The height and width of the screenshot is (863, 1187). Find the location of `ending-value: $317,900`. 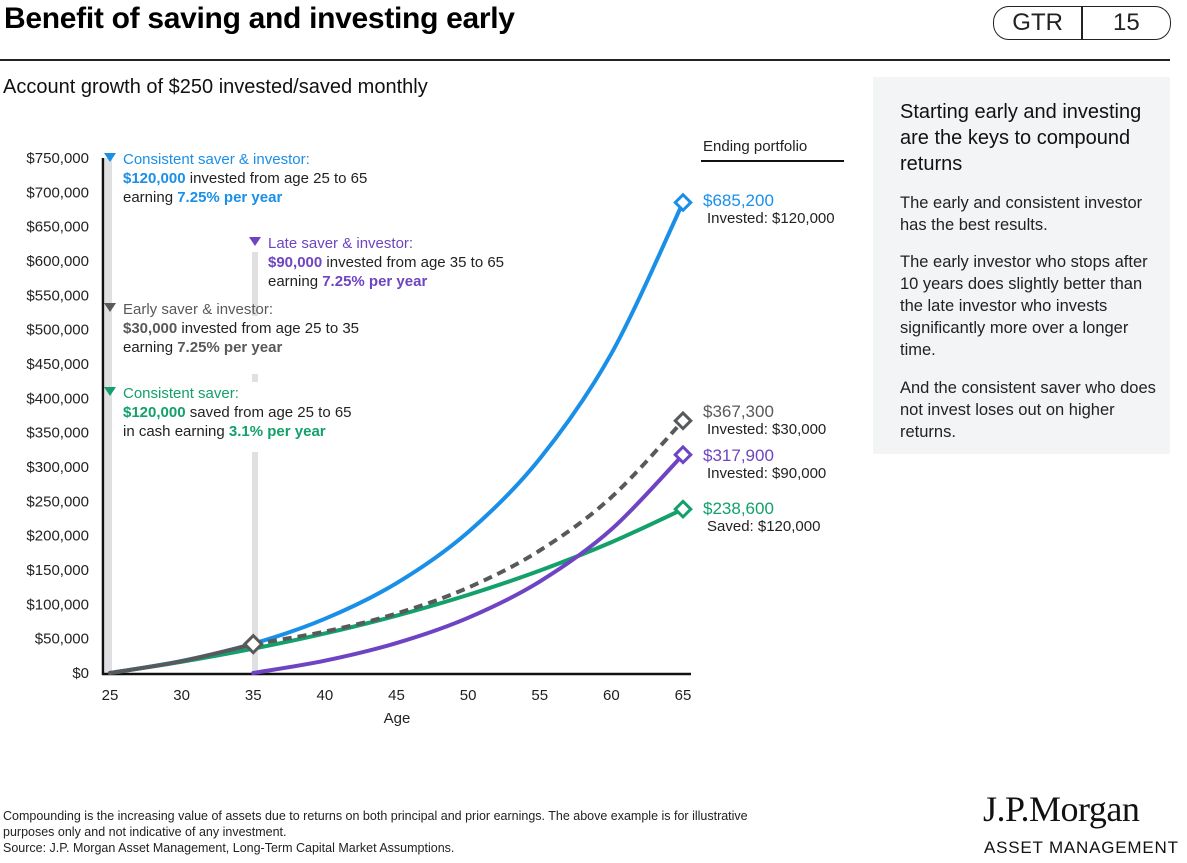

ending-value: $317,900 is located at coordinates (738, 455).